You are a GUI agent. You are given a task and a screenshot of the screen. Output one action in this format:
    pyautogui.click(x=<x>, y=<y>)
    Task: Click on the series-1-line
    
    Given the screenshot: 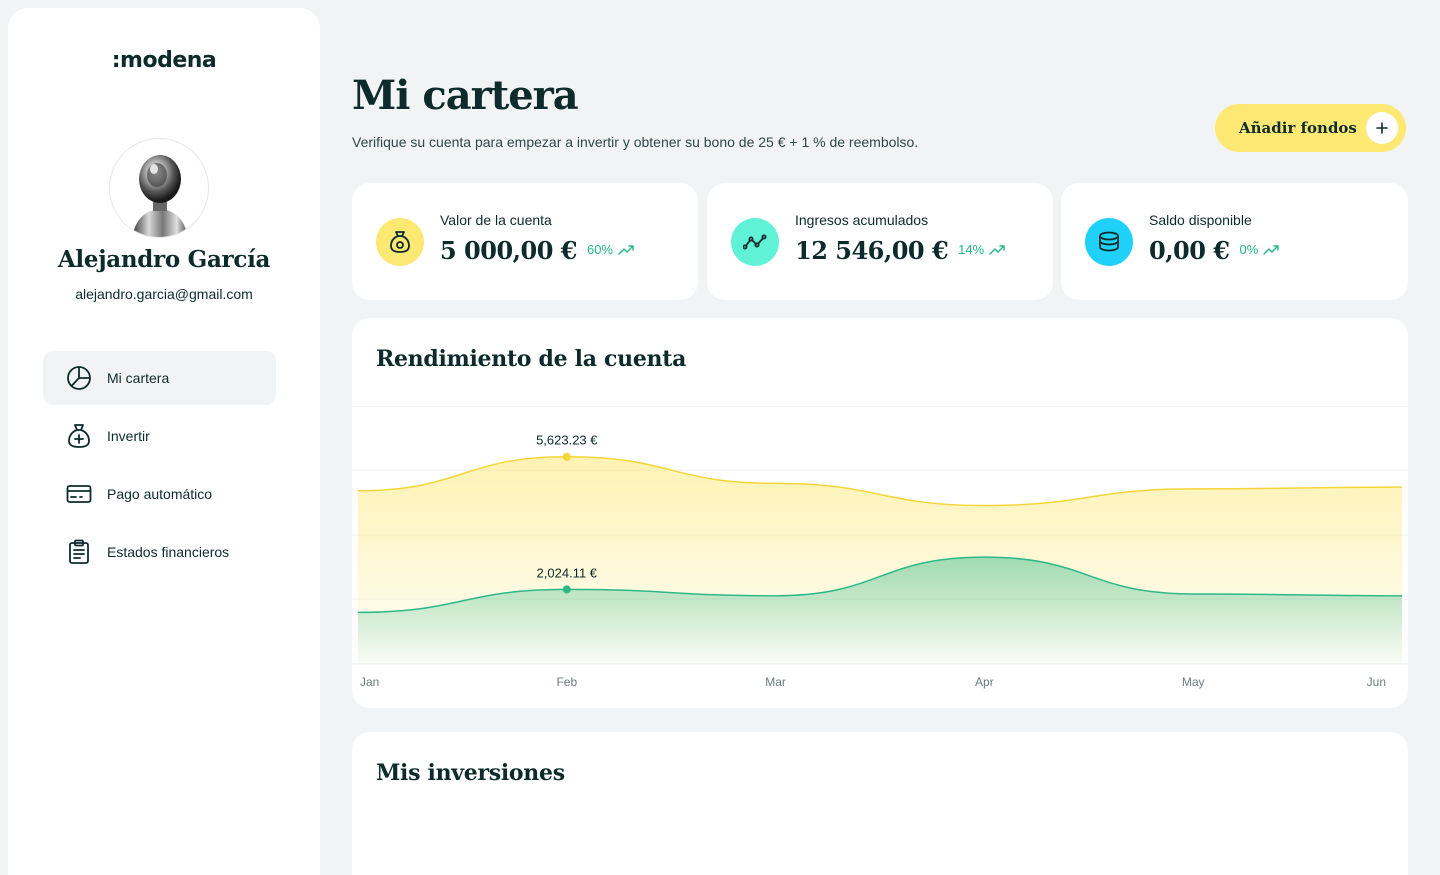 What is the action you would take?
    pyautogui.click(x=880, y=585)
    